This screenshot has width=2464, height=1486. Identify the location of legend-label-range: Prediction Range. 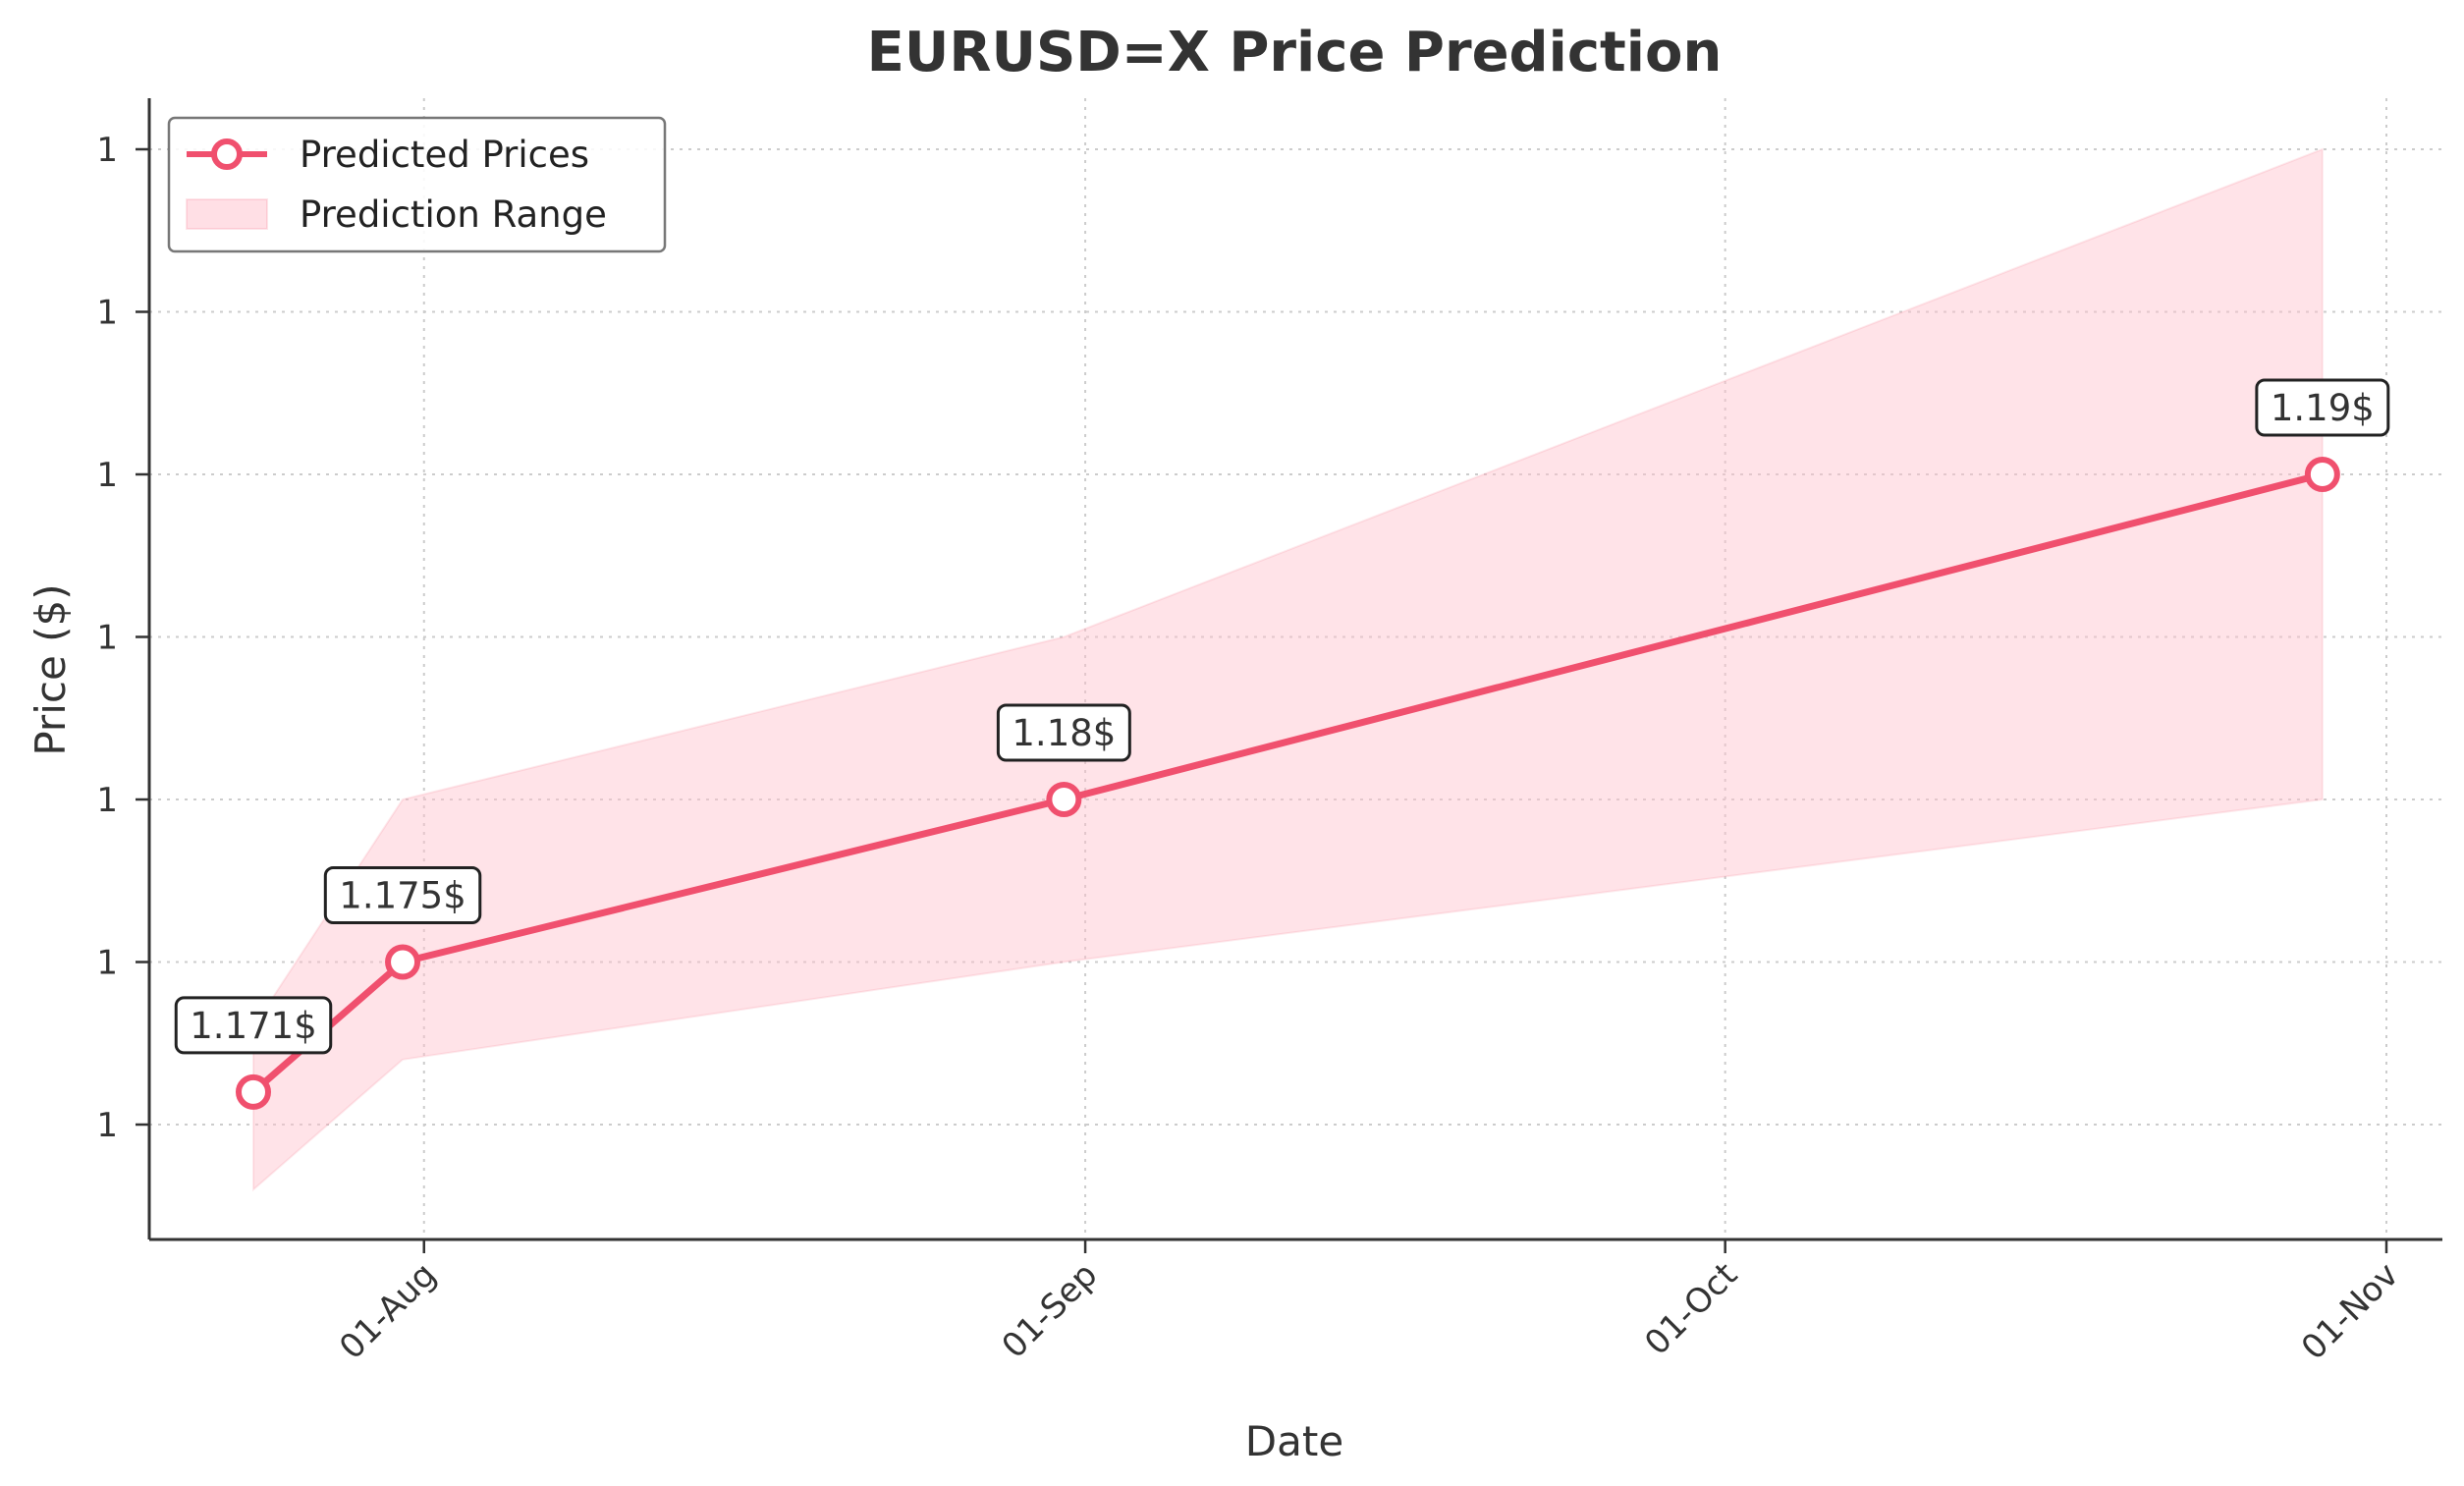
(453, 214).